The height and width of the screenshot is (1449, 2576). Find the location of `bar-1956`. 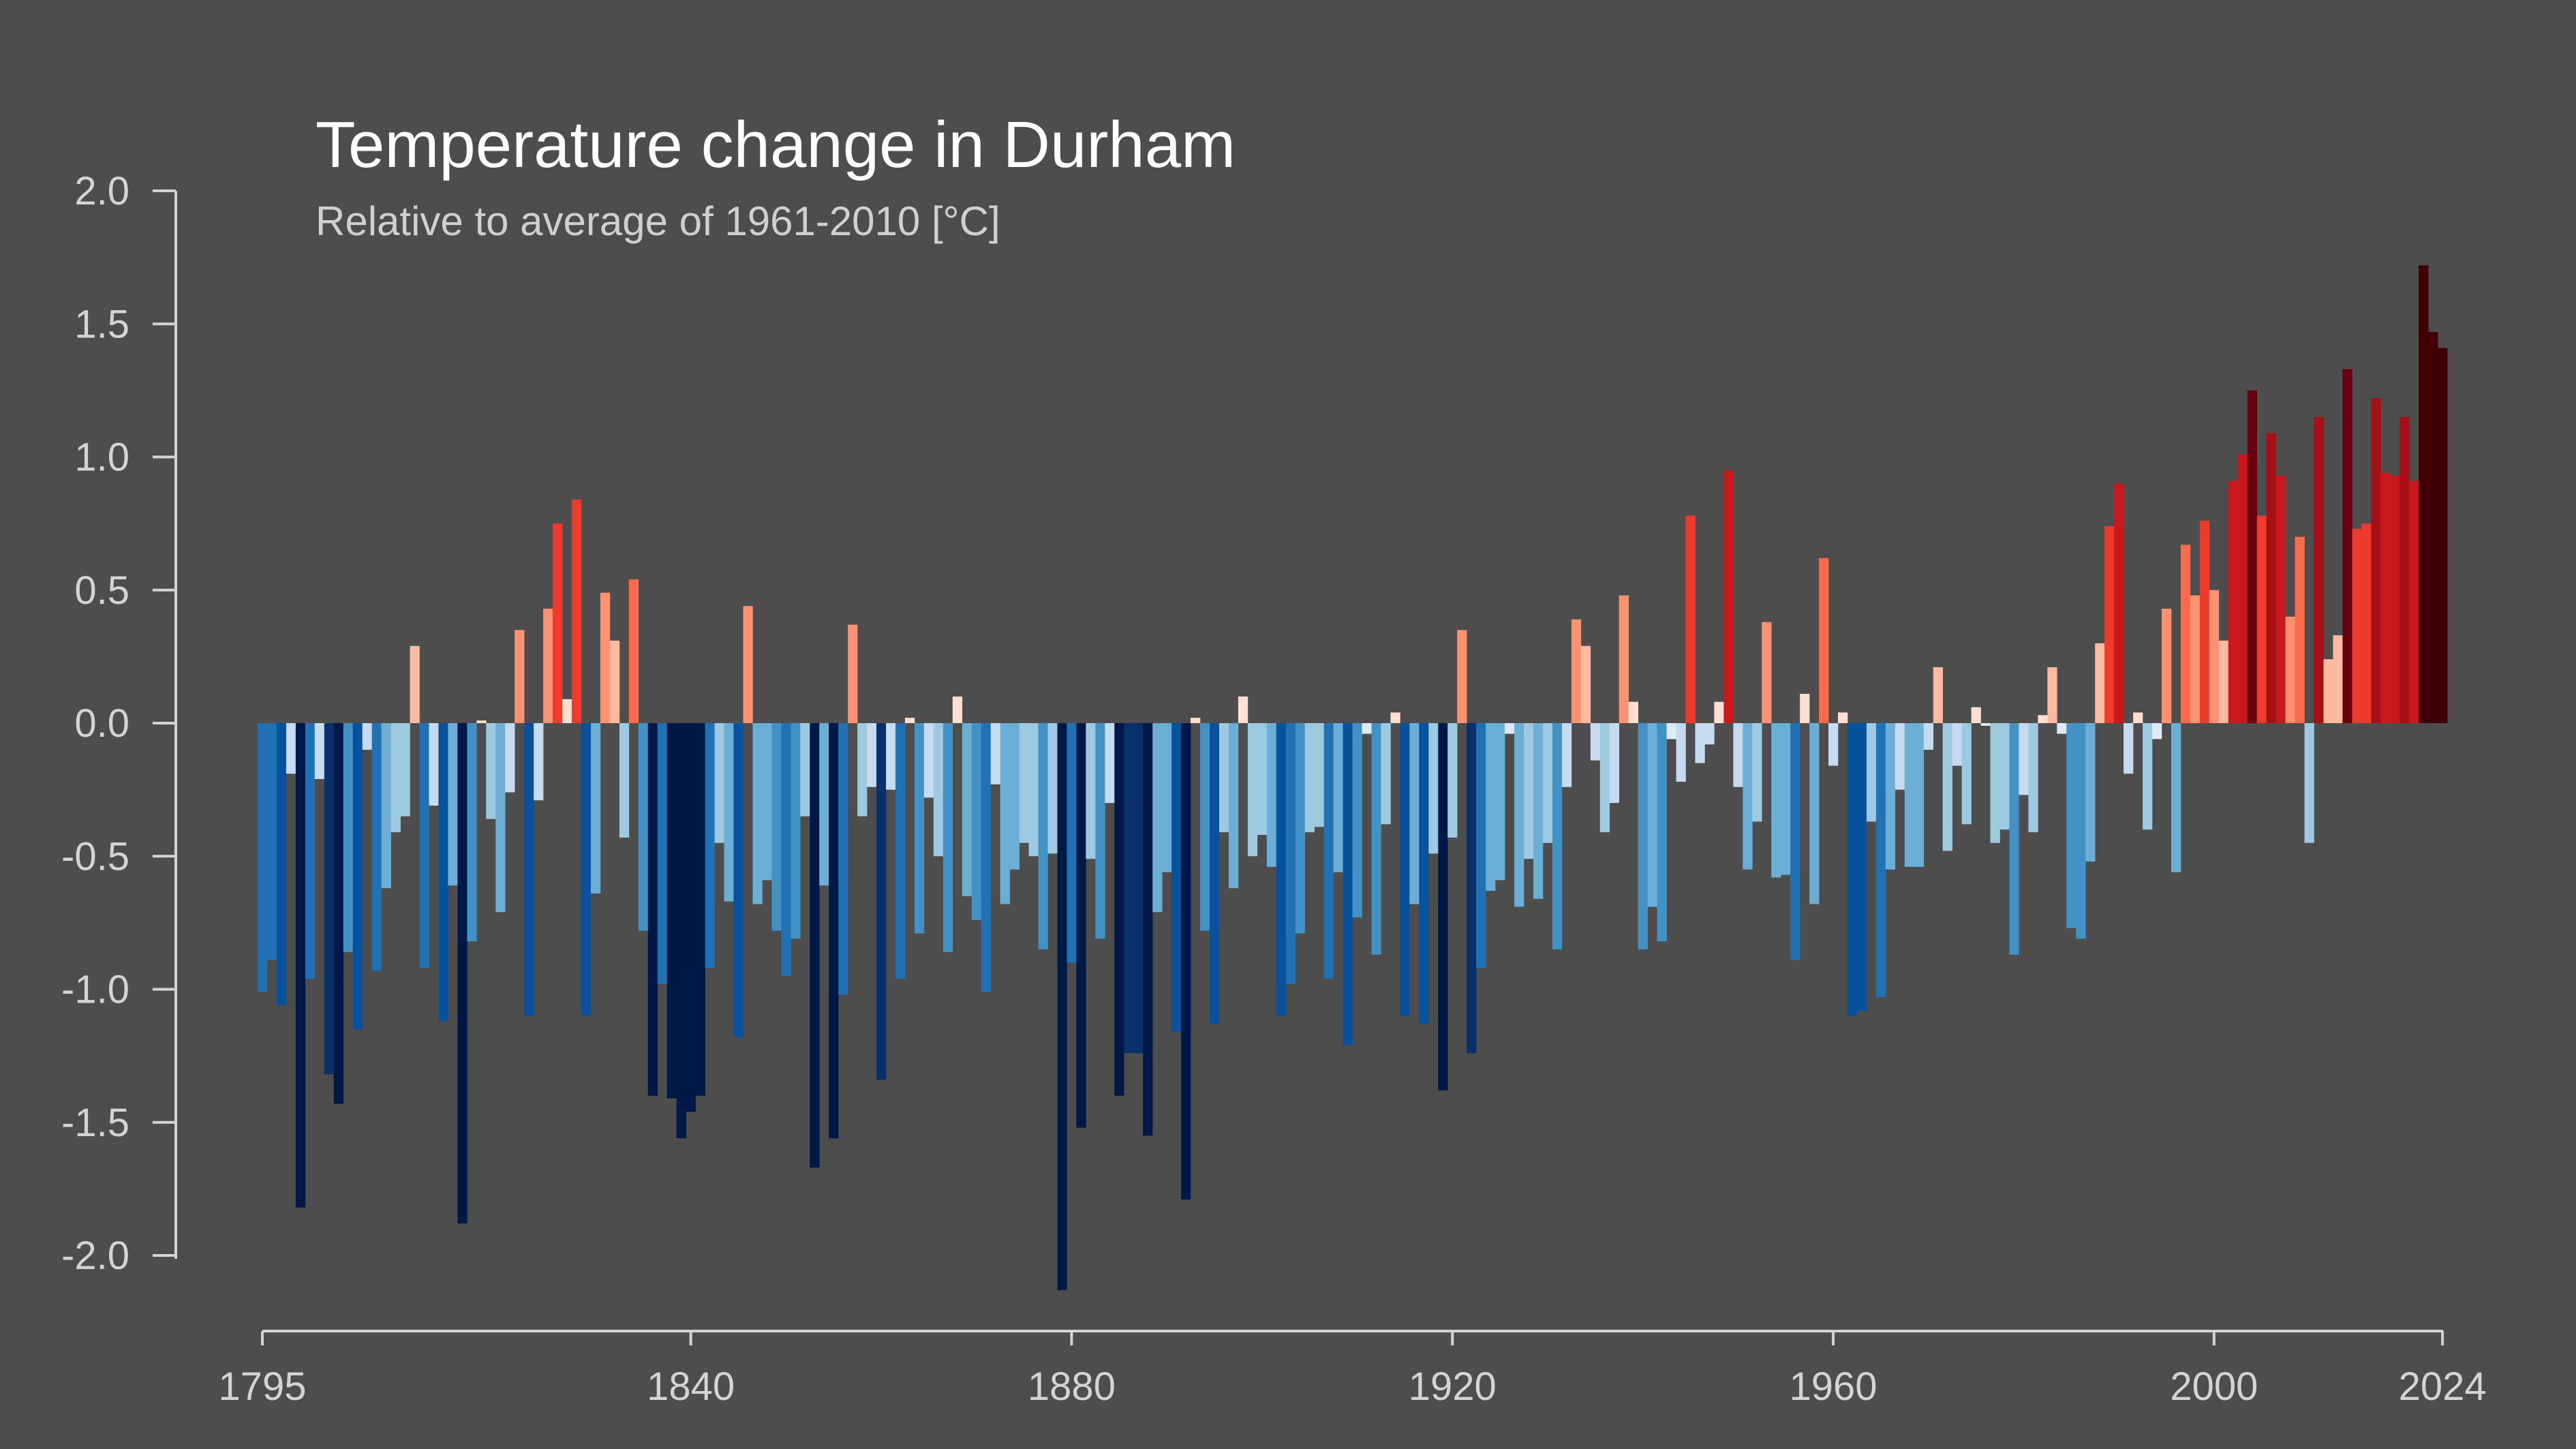

bar-1956 is located at coordinates (1795, 841).